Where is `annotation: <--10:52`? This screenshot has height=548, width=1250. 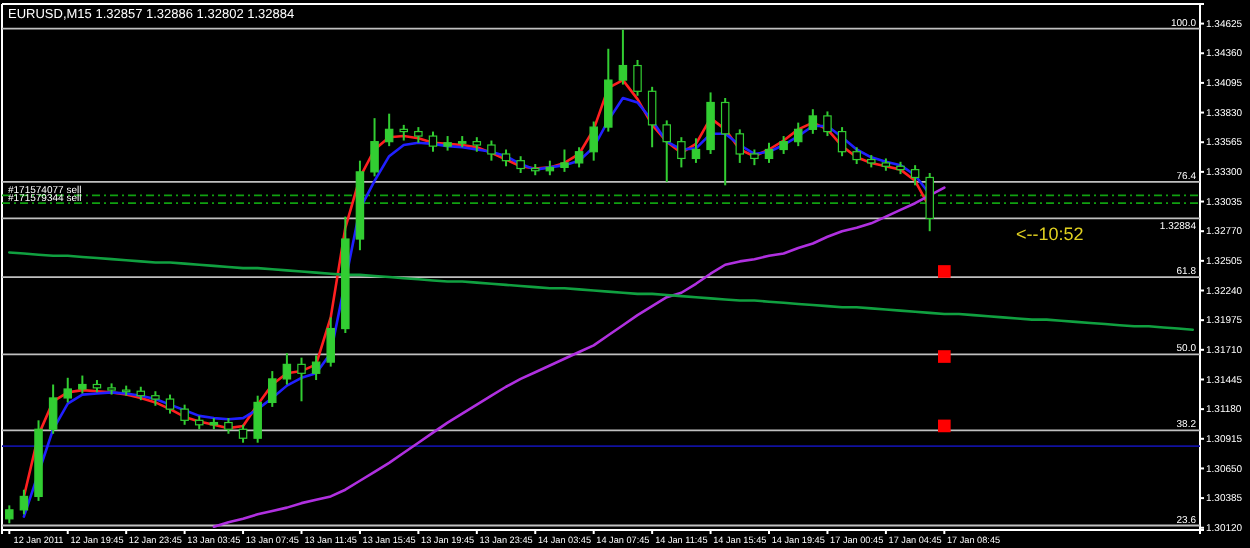 annotation: <--10:52 is located at coordinates (1050, 234).